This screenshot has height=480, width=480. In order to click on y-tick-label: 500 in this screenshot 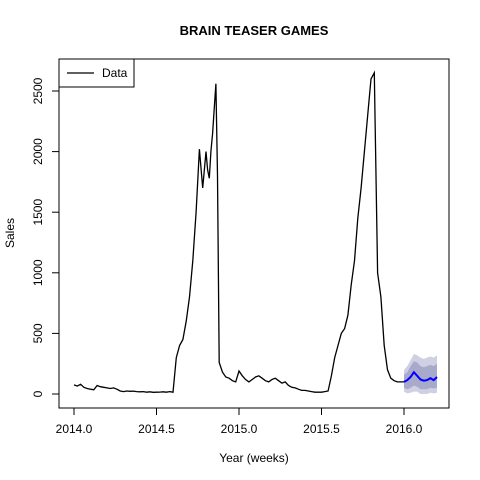, I will do `click(38, 333)`.